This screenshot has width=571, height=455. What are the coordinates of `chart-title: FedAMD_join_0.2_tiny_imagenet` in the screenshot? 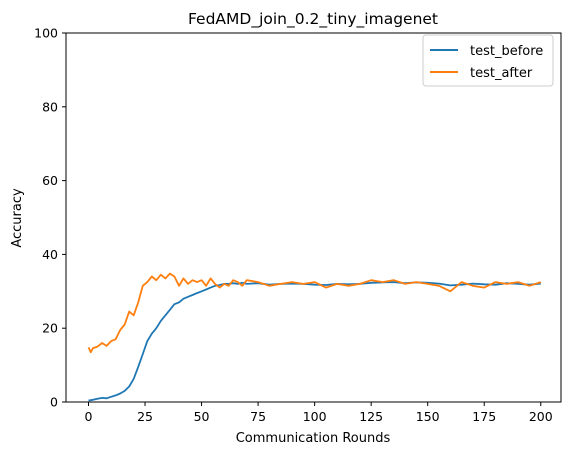 It's located at (313, 19).